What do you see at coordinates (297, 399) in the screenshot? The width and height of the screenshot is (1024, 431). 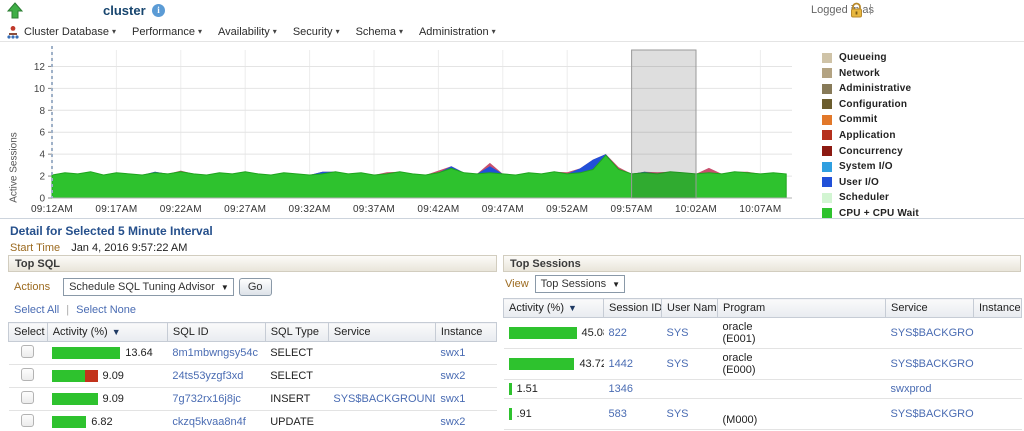 I see `cell-sql_type: INSERT` at bounding box center [297, 399].